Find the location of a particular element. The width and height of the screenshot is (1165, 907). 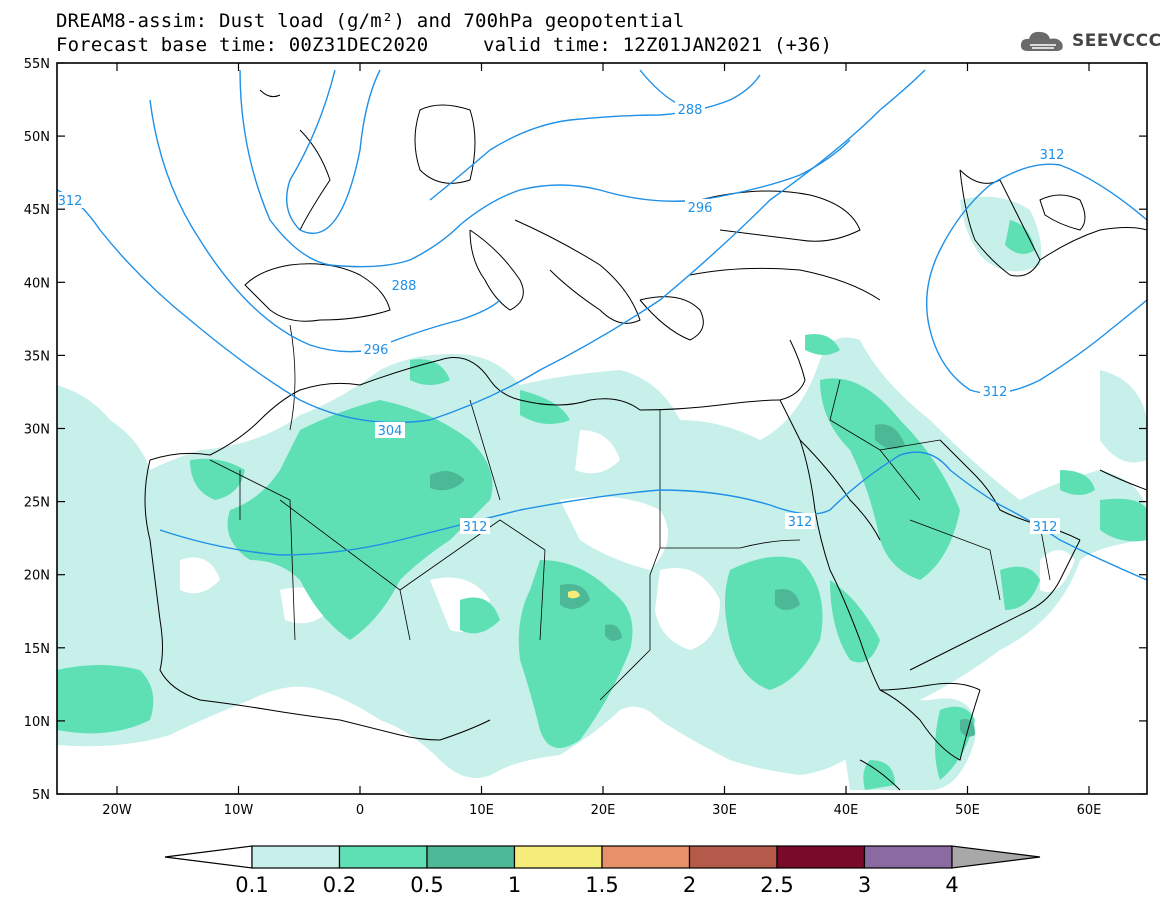

lon-tick-label: 20W is located at coordinates (117, 810).